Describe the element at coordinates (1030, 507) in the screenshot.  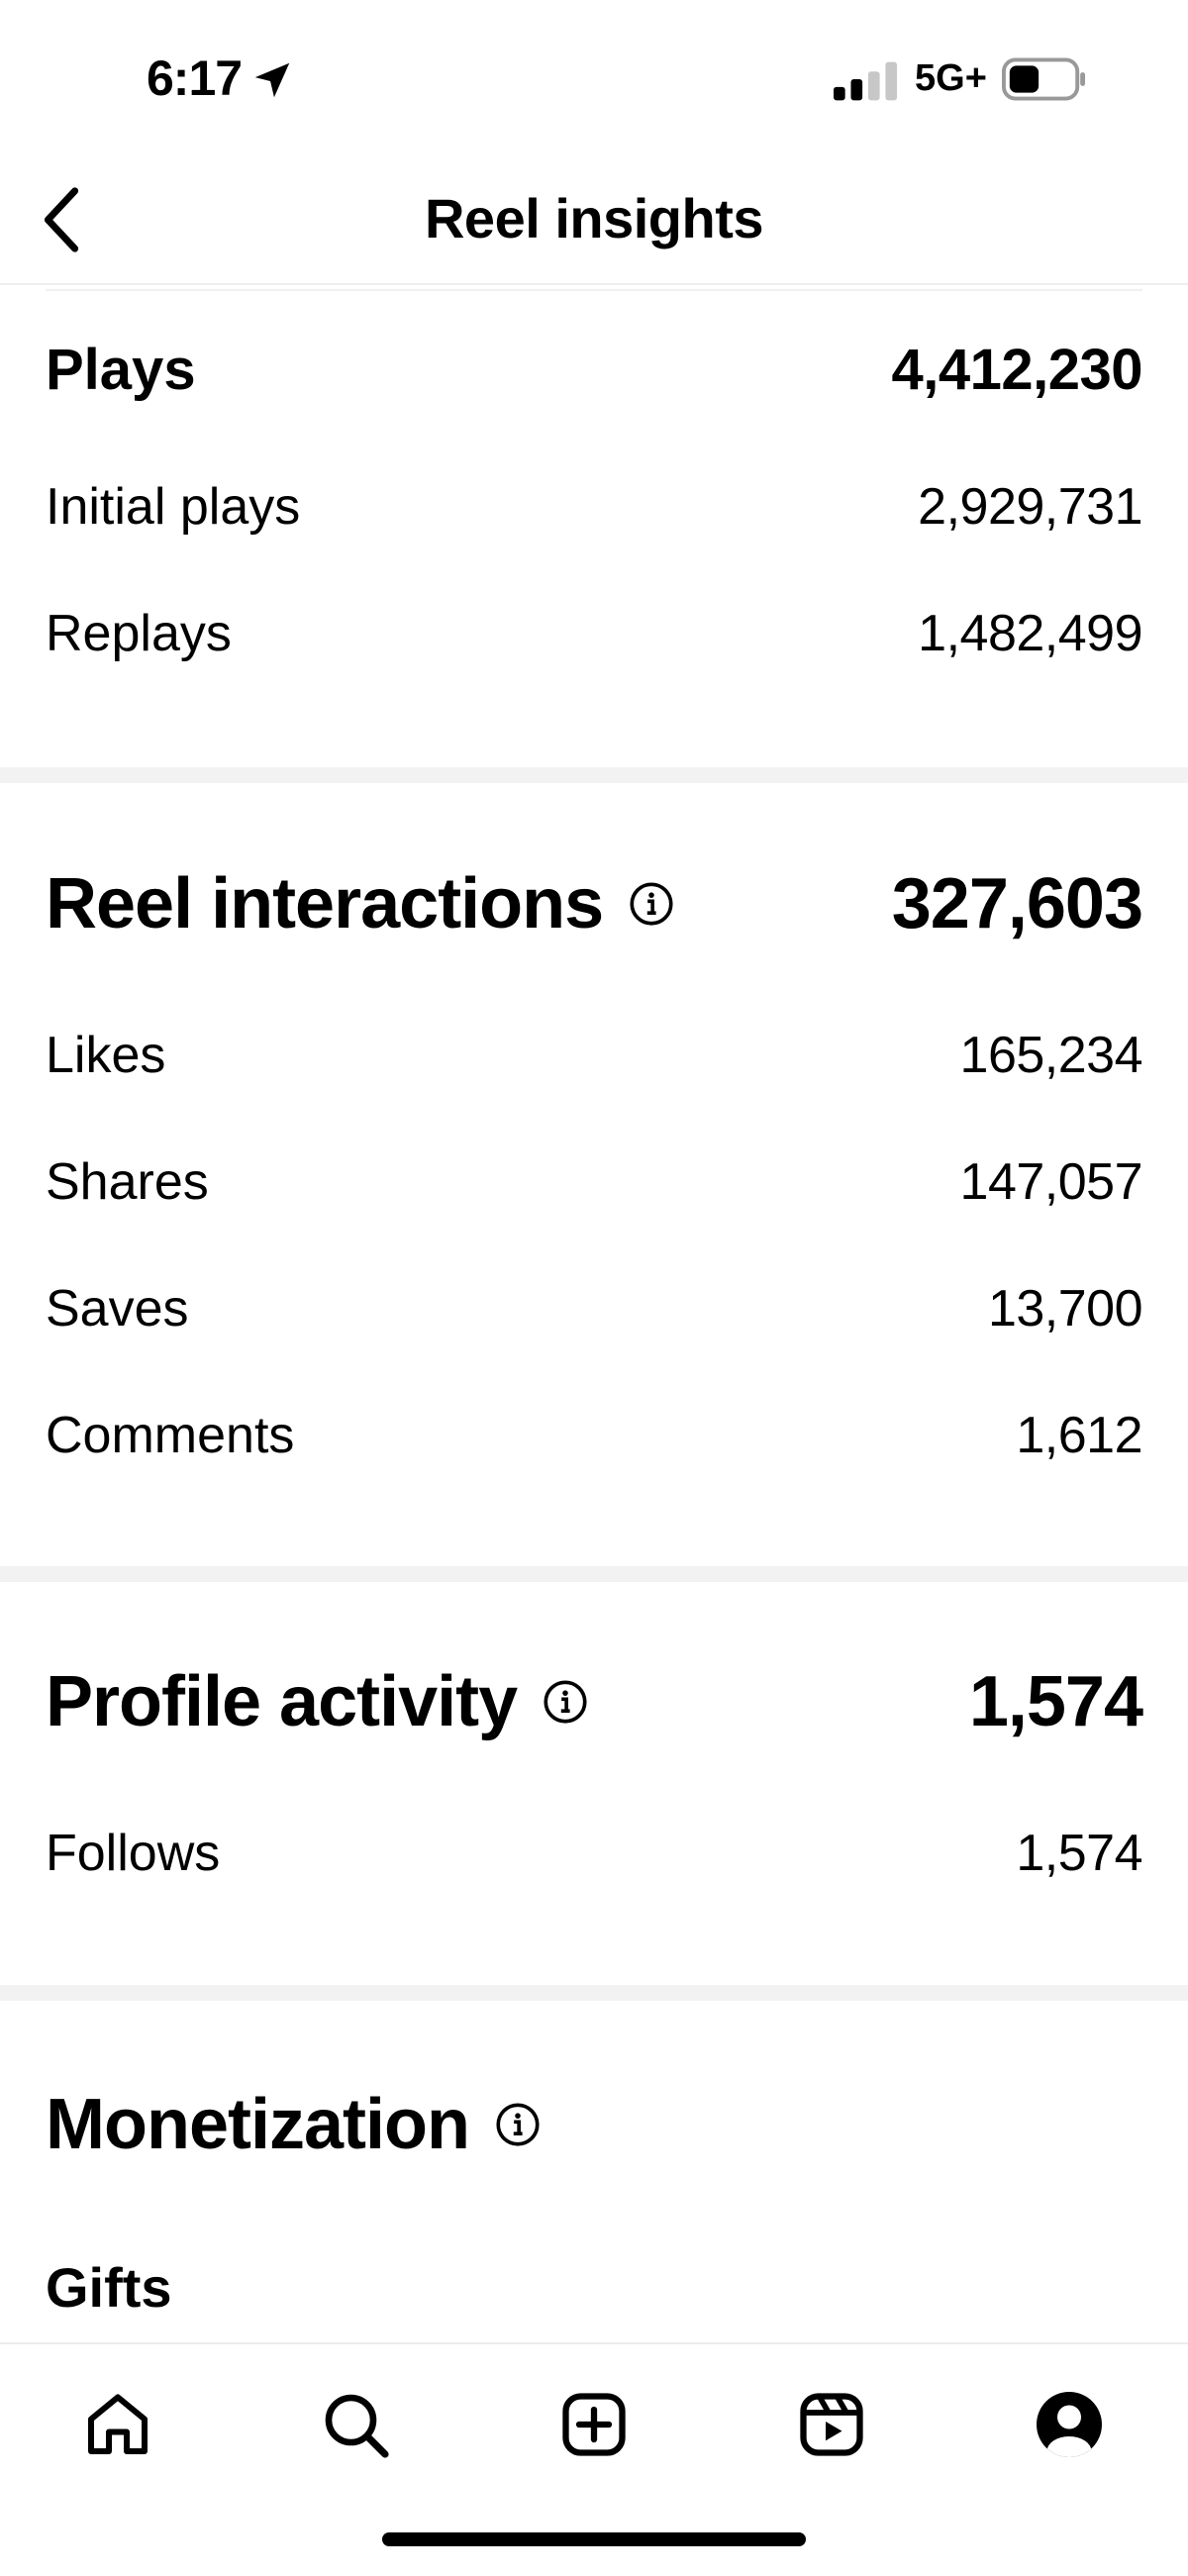
I see `metric-value: 2,929,731` at that location.